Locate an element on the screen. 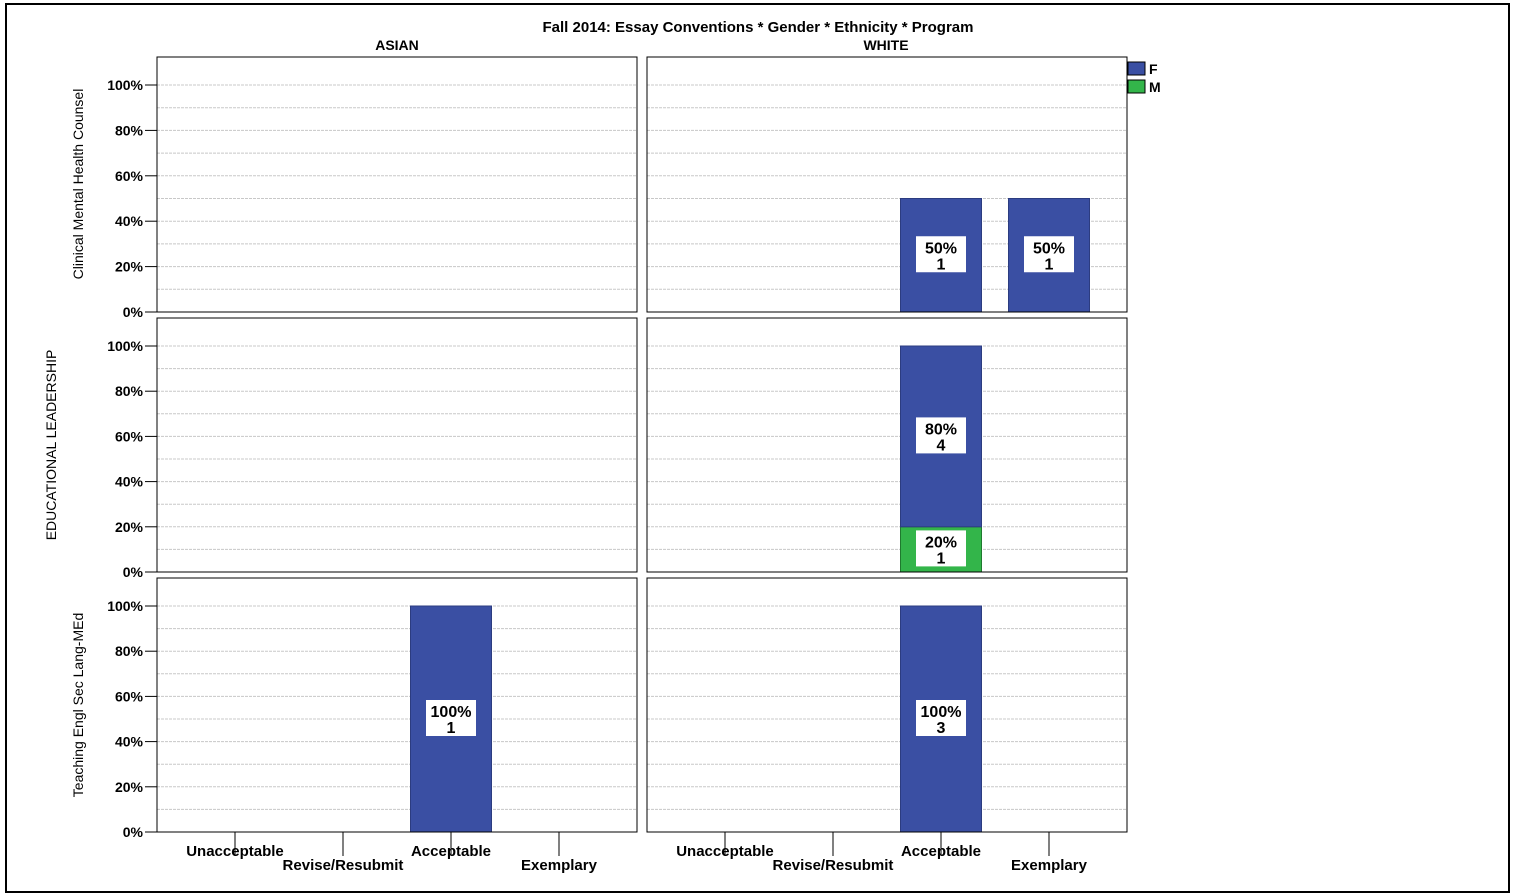 The width and height of the screenshot is (1519, 895). legend-label-m: M is located at coordinates (1155, 87).